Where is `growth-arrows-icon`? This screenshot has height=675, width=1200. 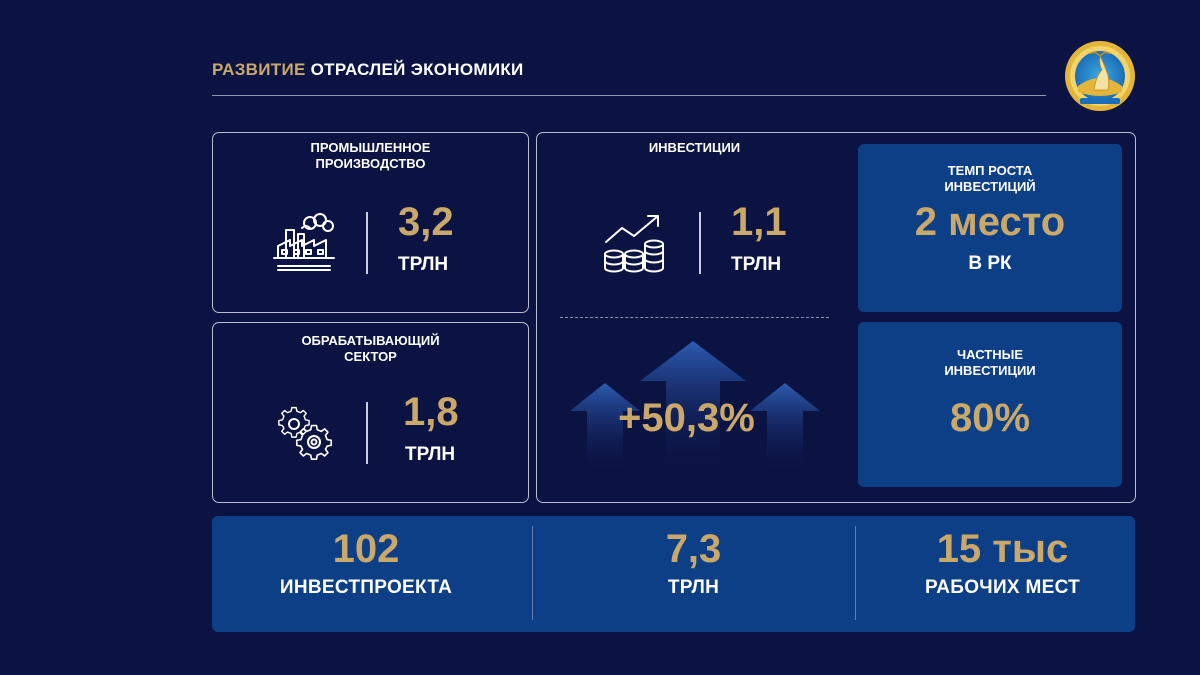
growth-arrows-icon is located at coordinates (695, 408).